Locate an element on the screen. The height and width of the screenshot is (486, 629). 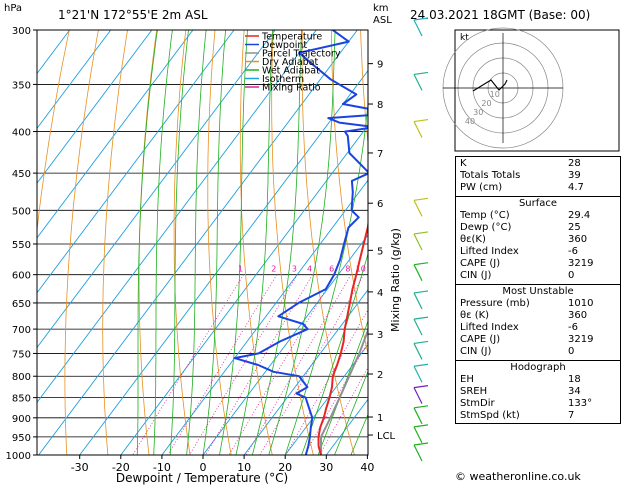
temperature-tick-label: 30 is located at coordinates (326, 467).